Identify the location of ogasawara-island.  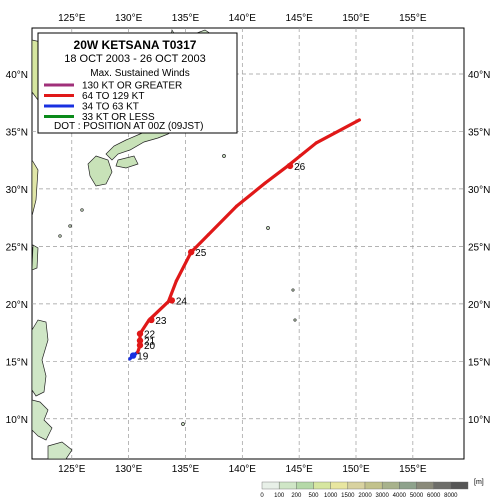
(268, 228).